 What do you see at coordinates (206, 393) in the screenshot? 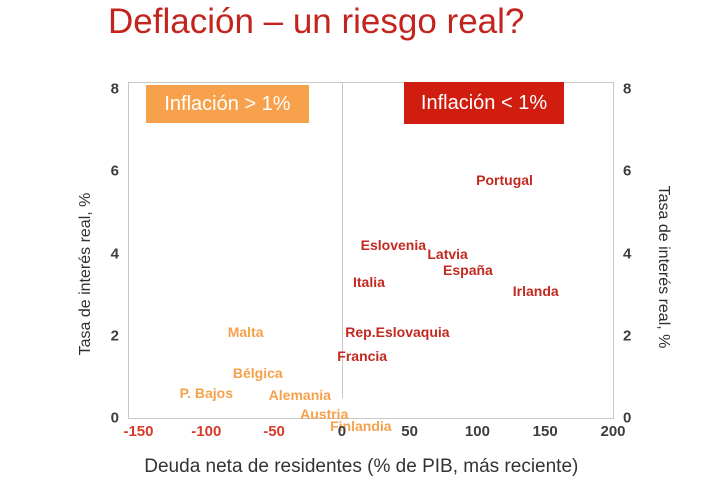
I see `country-label-p-bajos: P. Bajos` at bounding box center [206, 393].